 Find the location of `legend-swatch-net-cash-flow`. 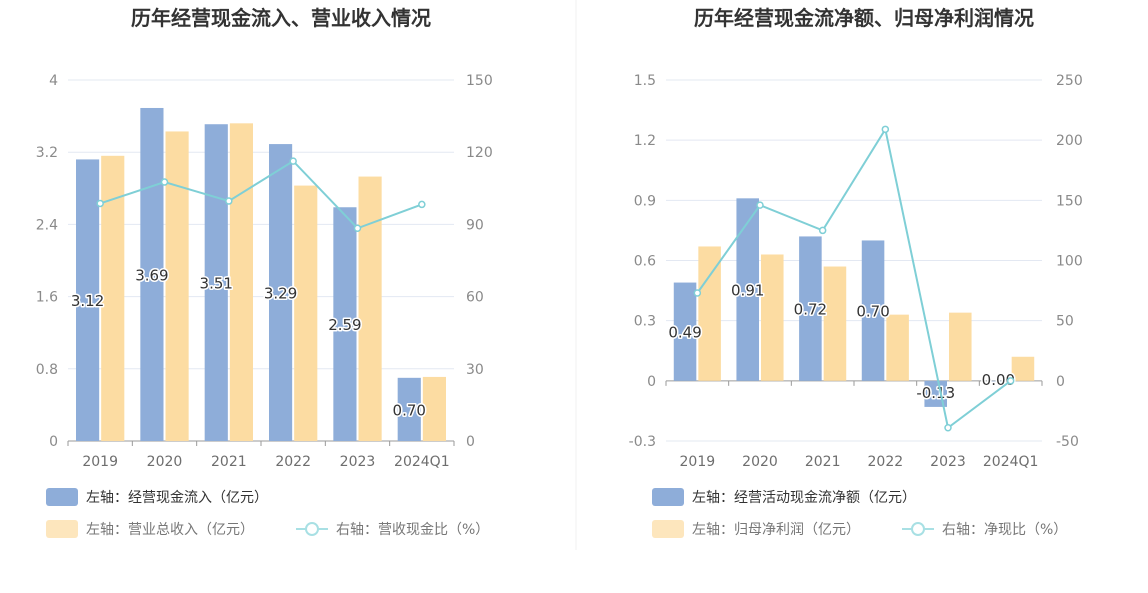

legend-swatch-net-cash-flow is located at coordinates (668, 497).